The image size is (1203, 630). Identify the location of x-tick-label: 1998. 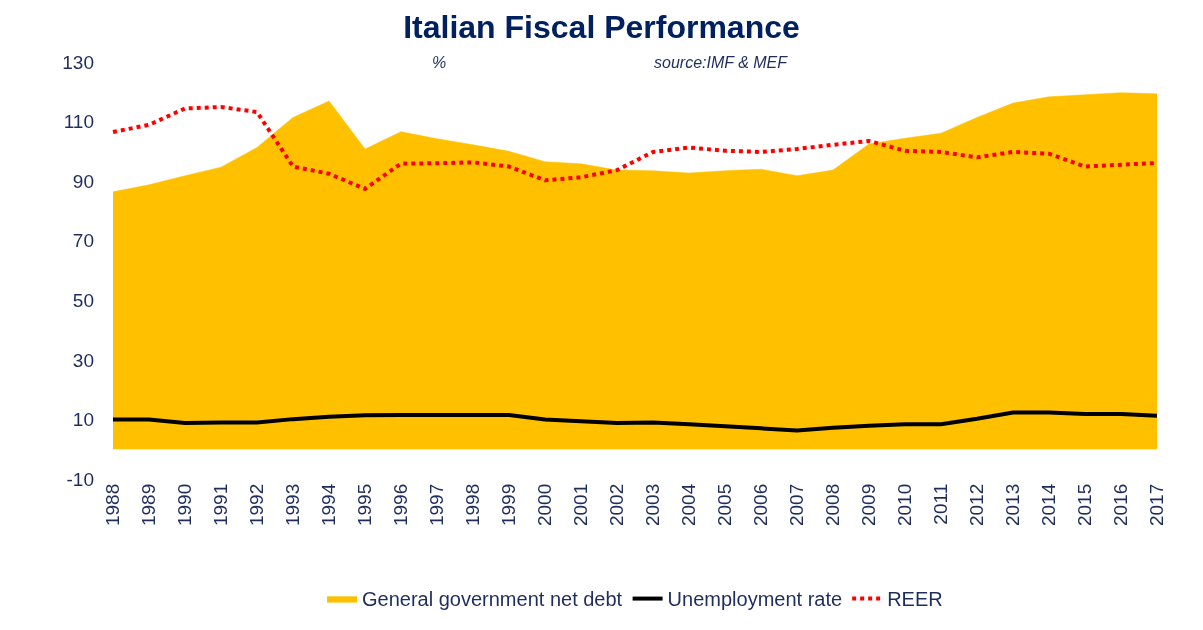
(473, 505).